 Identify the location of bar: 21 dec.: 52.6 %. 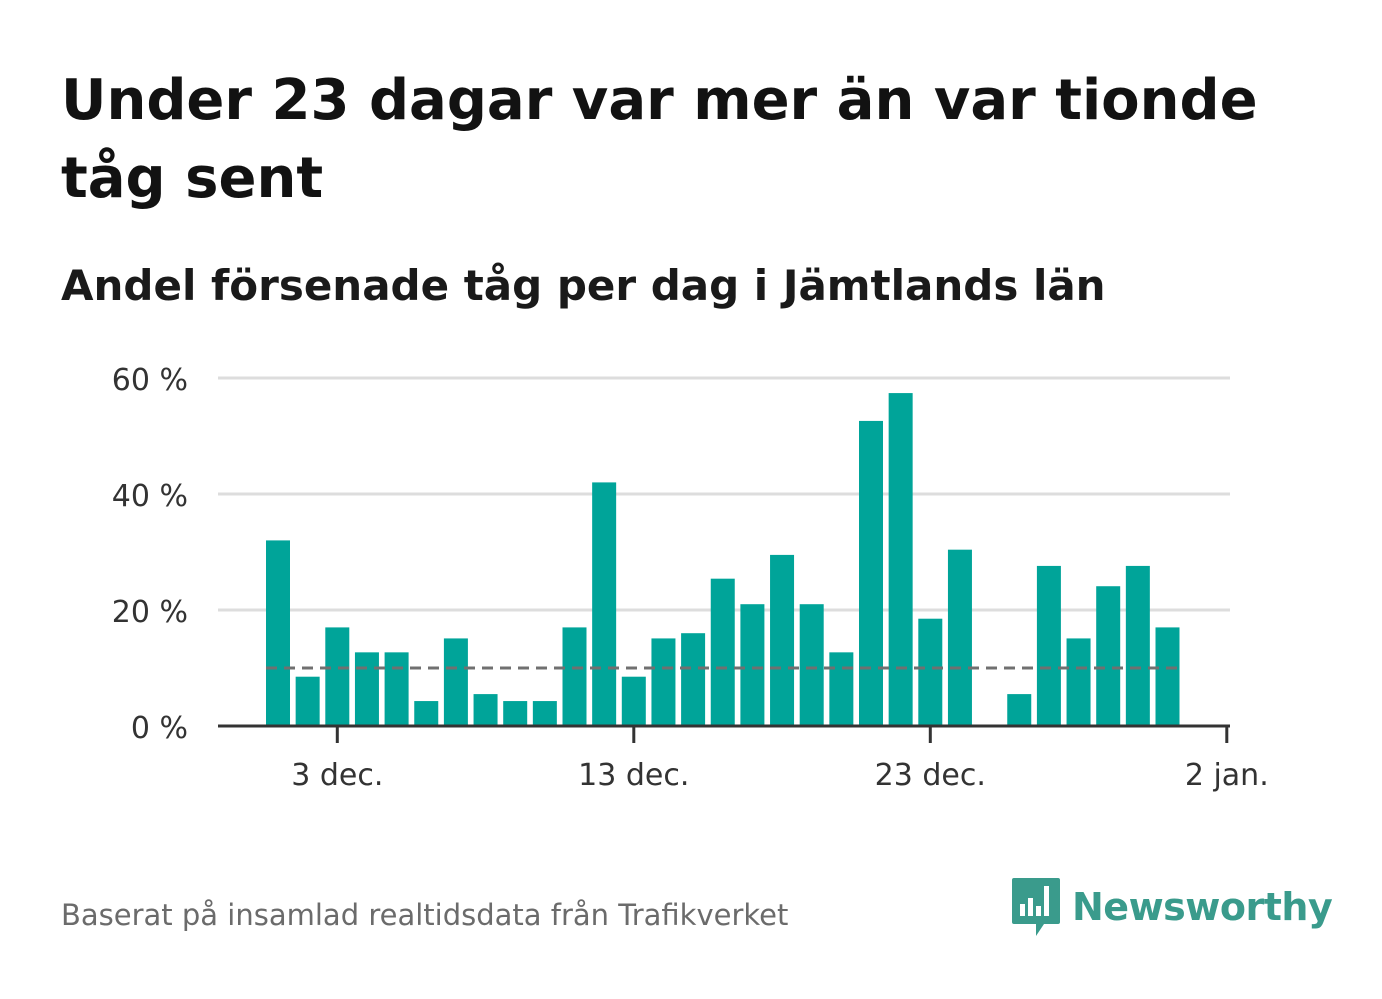
(871, 573).